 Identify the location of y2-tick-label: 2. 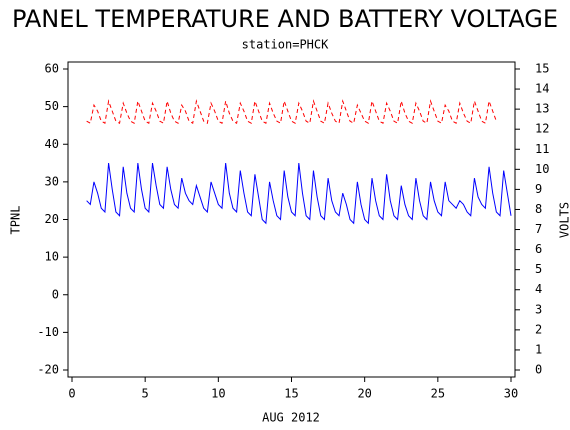
(538, 329).